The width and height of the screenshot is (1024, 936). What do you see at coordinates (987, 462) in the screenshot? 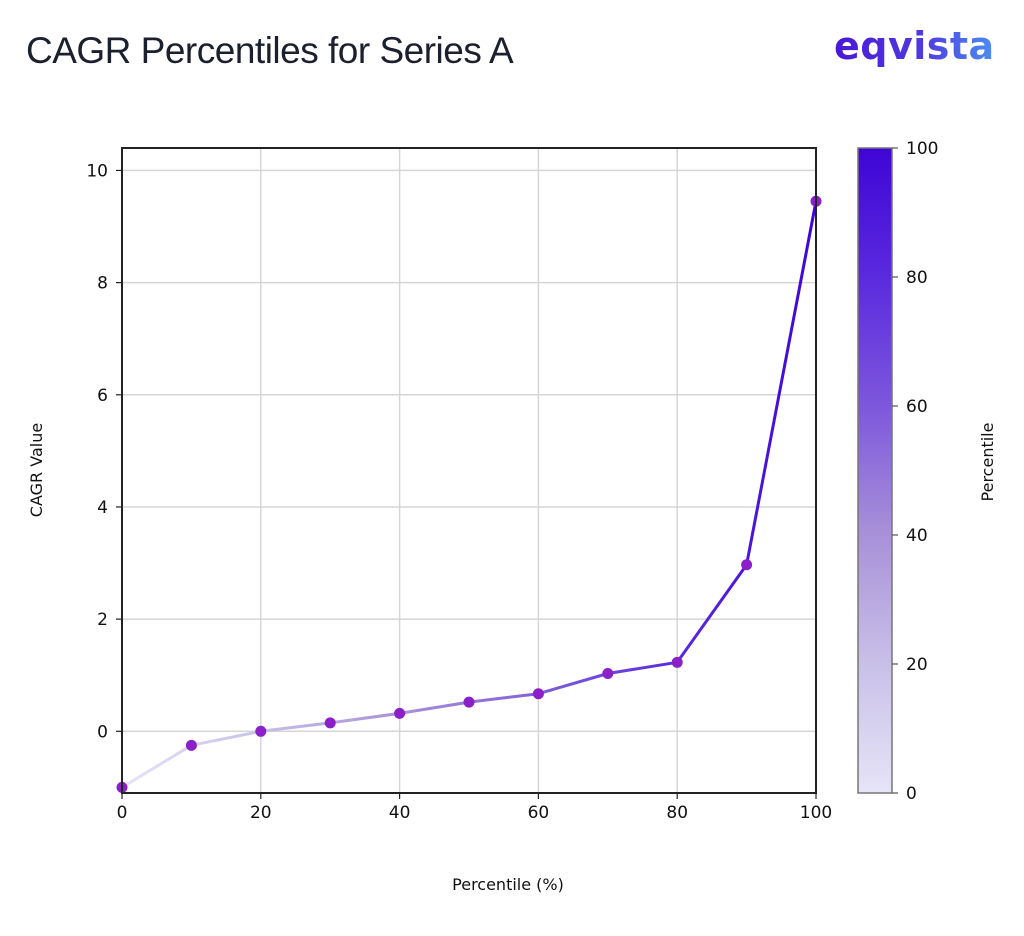
I see `colorbar-label: Percentile` at bounding box center [987, 462].